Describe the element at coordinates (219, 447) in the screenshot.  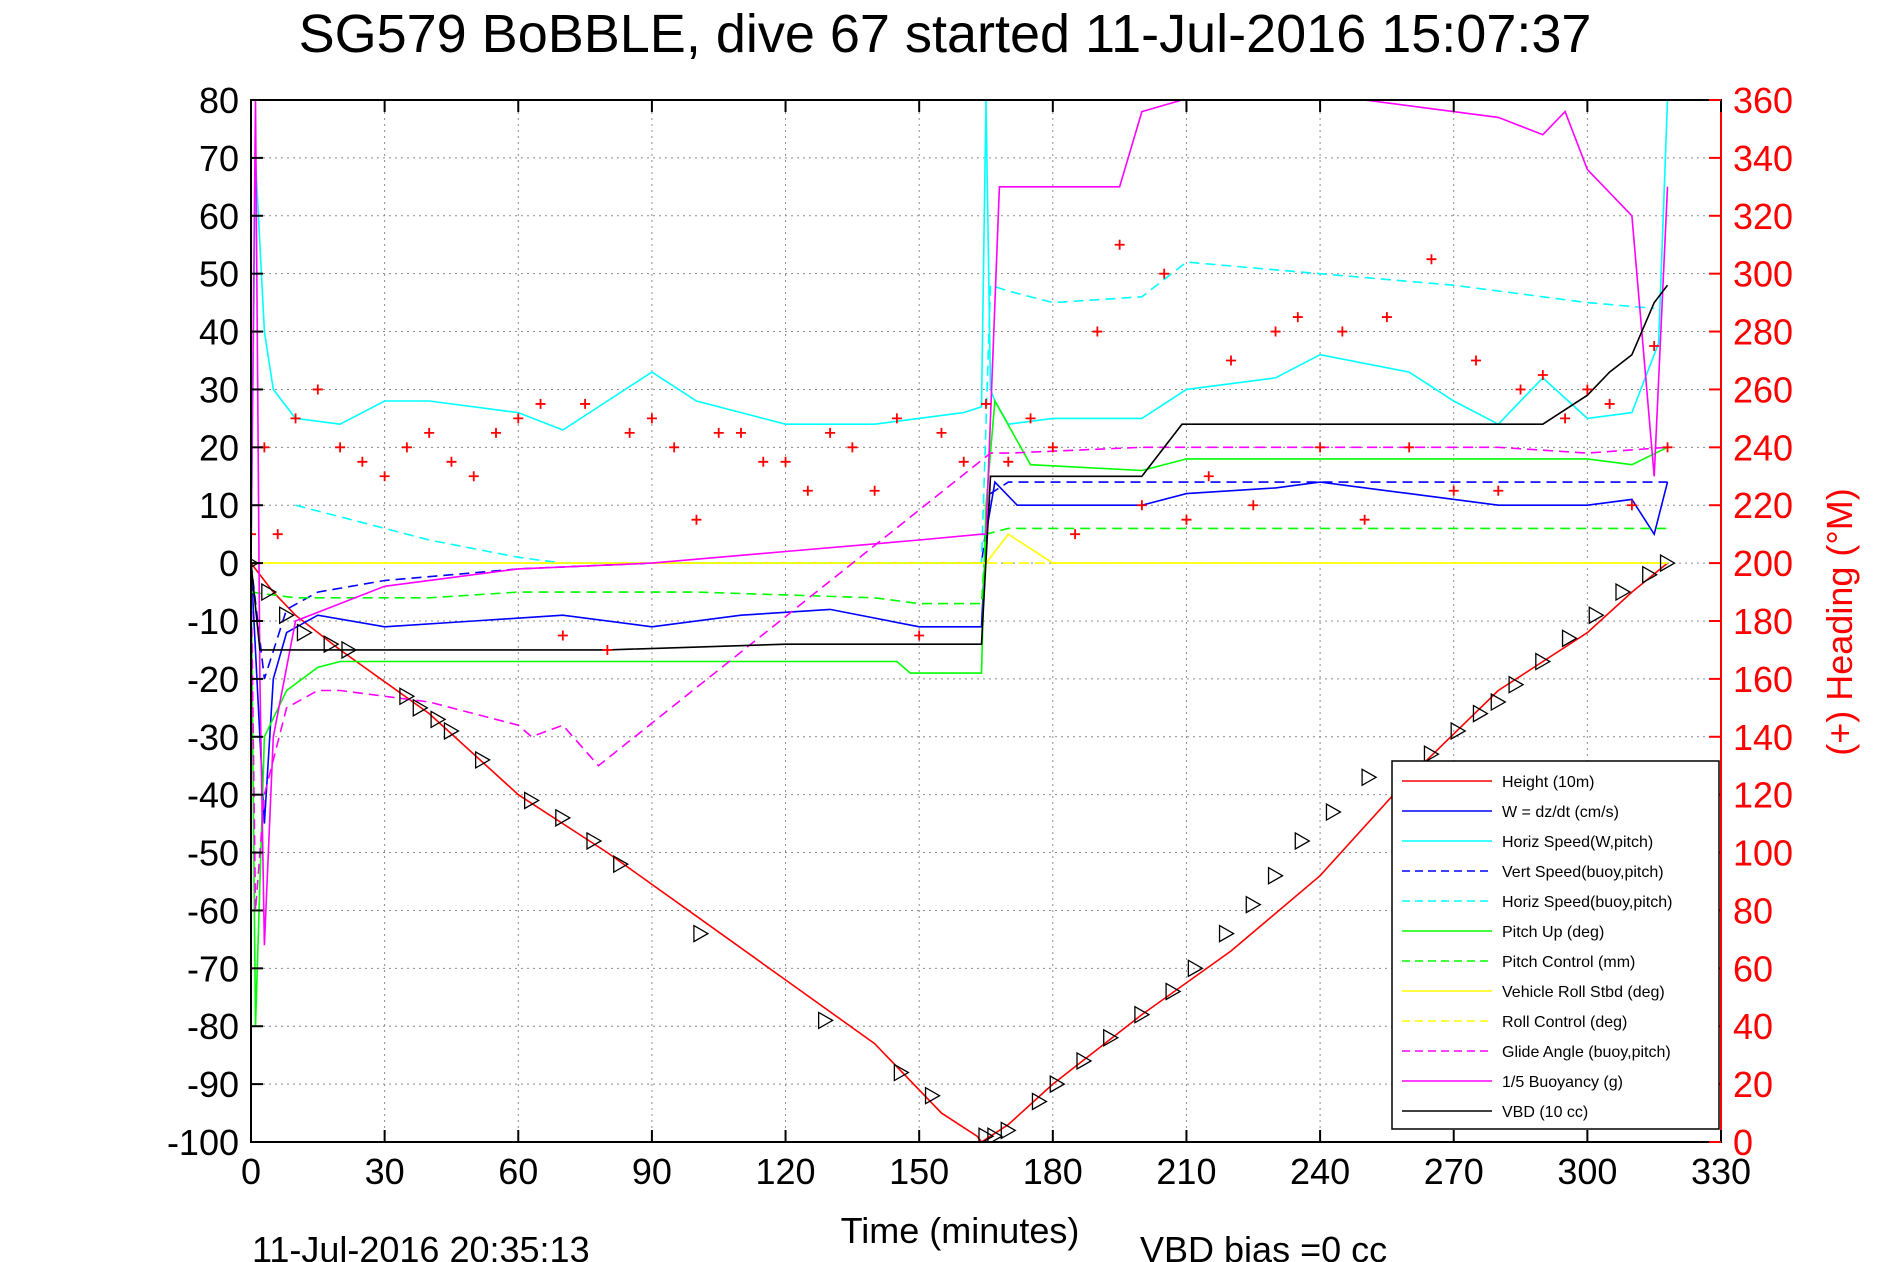
I see `y-tick-label: 20` at that location.